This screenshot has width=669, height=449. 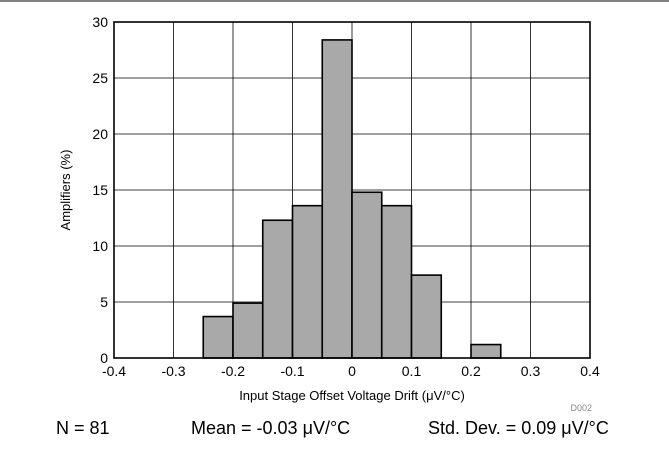 I want to click on y-axis-label: Amplifiers (%), so click(x=65, y=190).